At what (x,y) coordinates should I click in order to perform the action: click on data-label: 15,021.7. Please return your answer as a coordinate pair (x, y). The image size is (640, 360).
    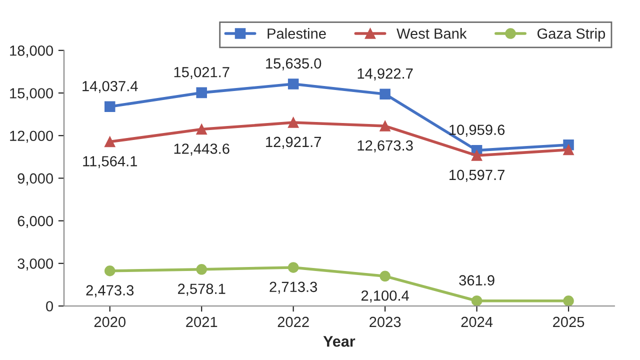
    Looking at the image, I should click on (202, 73).